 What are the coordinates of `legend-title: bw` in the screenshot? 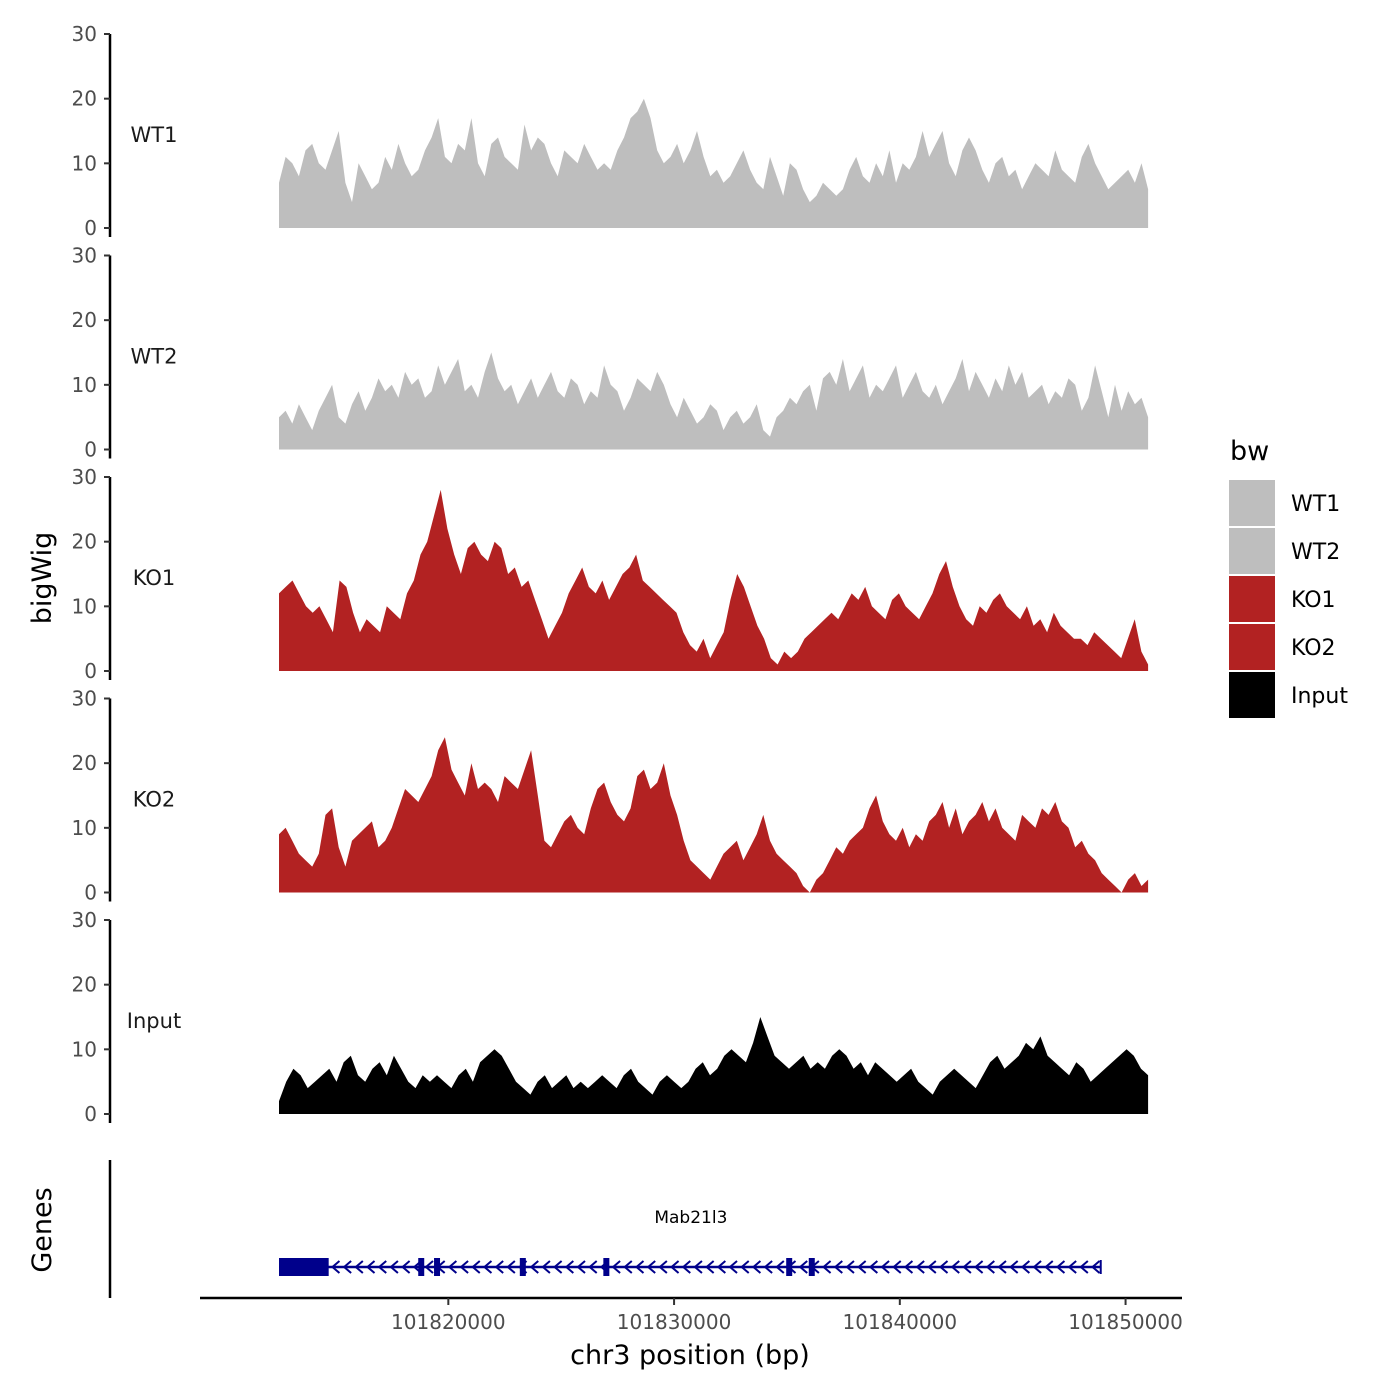 It's located at (1249, 451).